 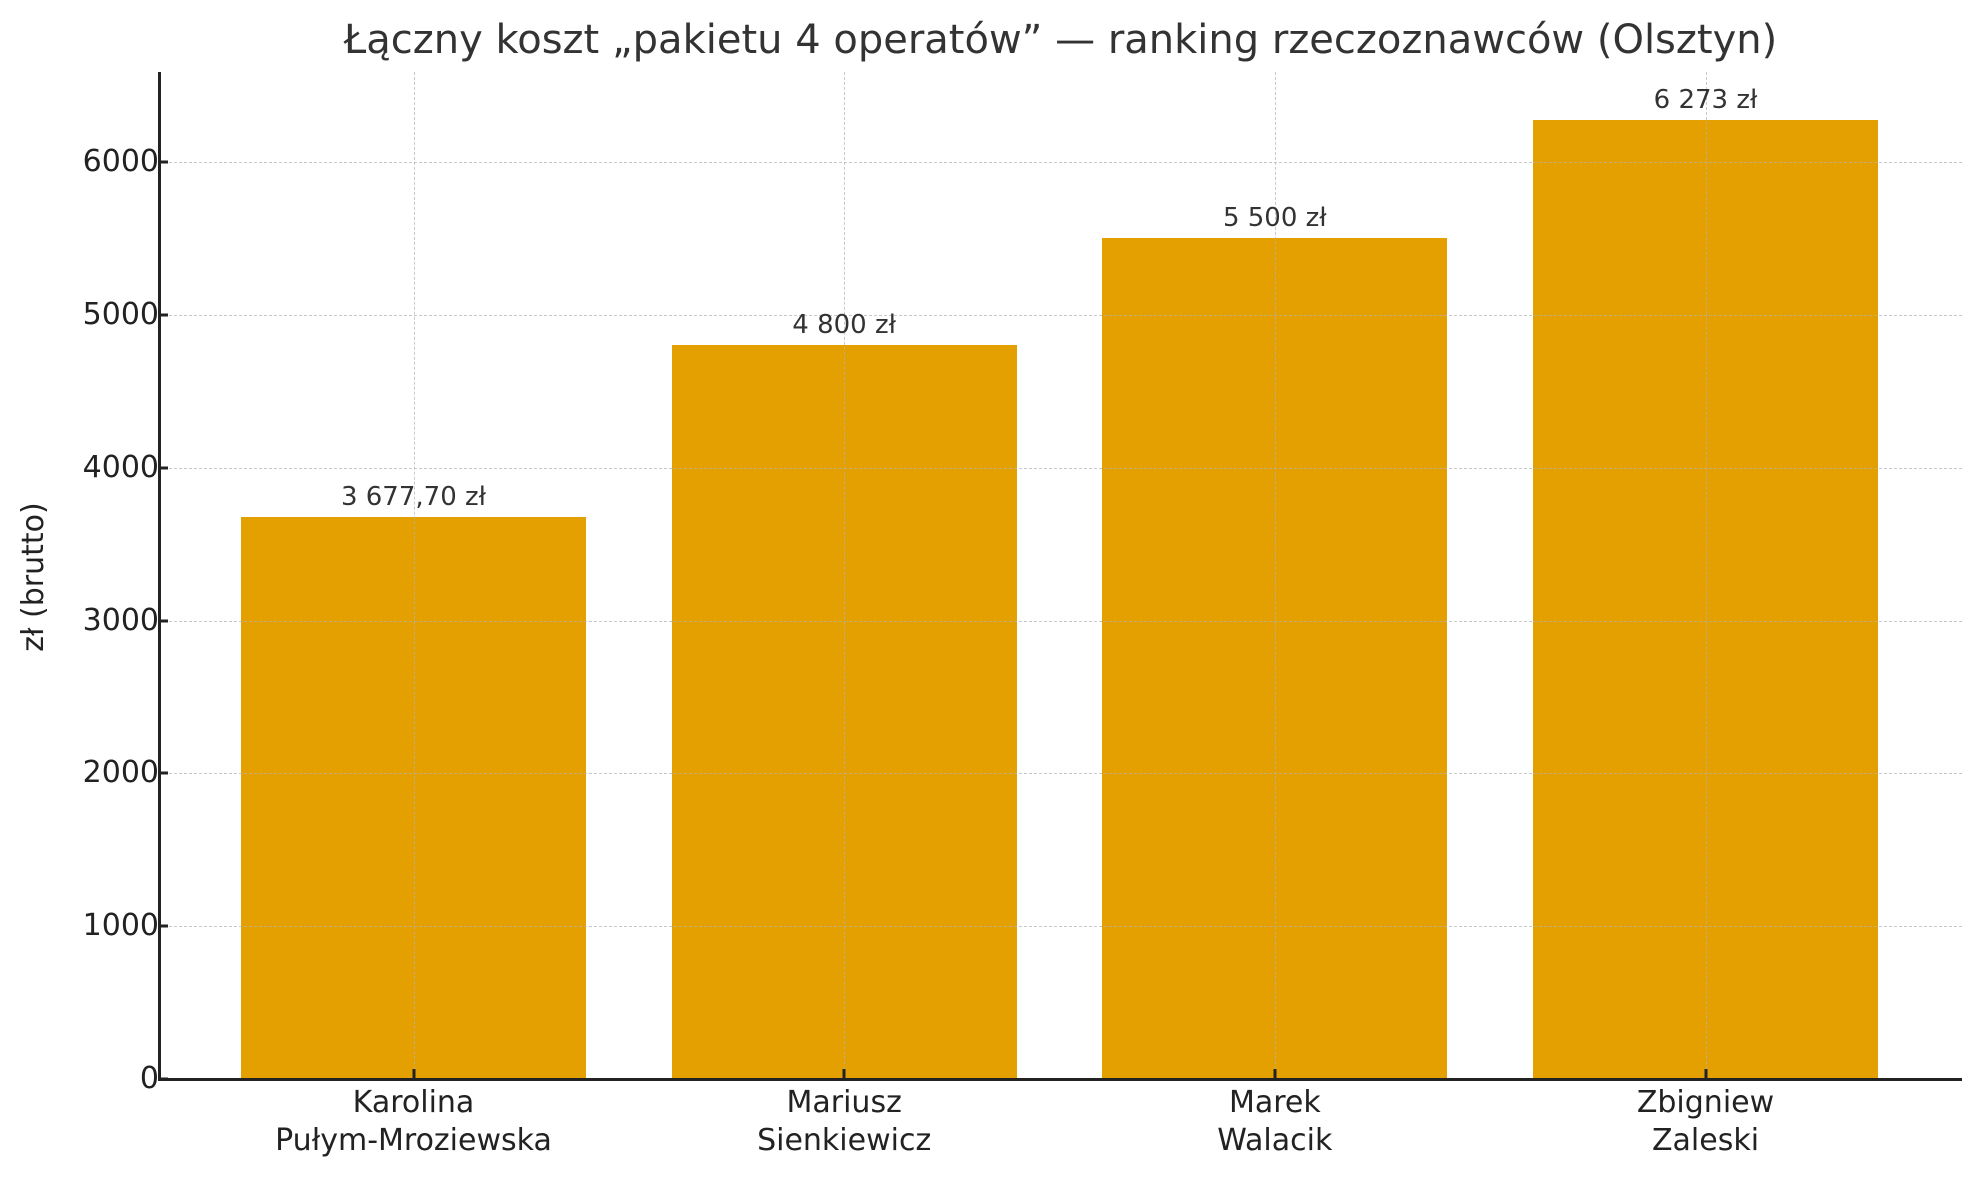 What do you see at coordinates (844, 1122) in the screenshot?
I see `x-tick-label: Mariusz Sienkiewicz` at bounding box center [844, 1122].